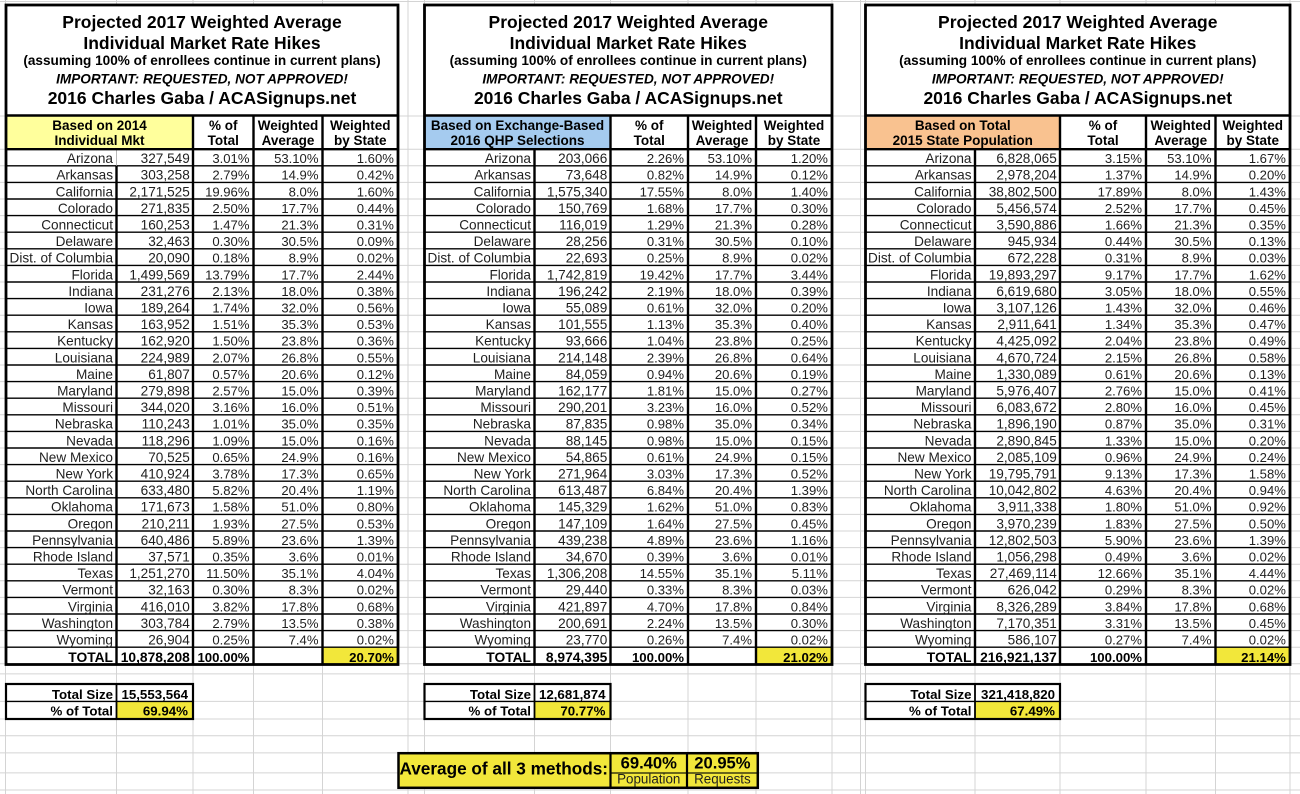 Image resolution: width=1300 pixels, height=794 pixels. What do you see at coordinates (299, 225) in the screenshot?
I see `svg-text: 21.3%` at bounding box center [299, 225].